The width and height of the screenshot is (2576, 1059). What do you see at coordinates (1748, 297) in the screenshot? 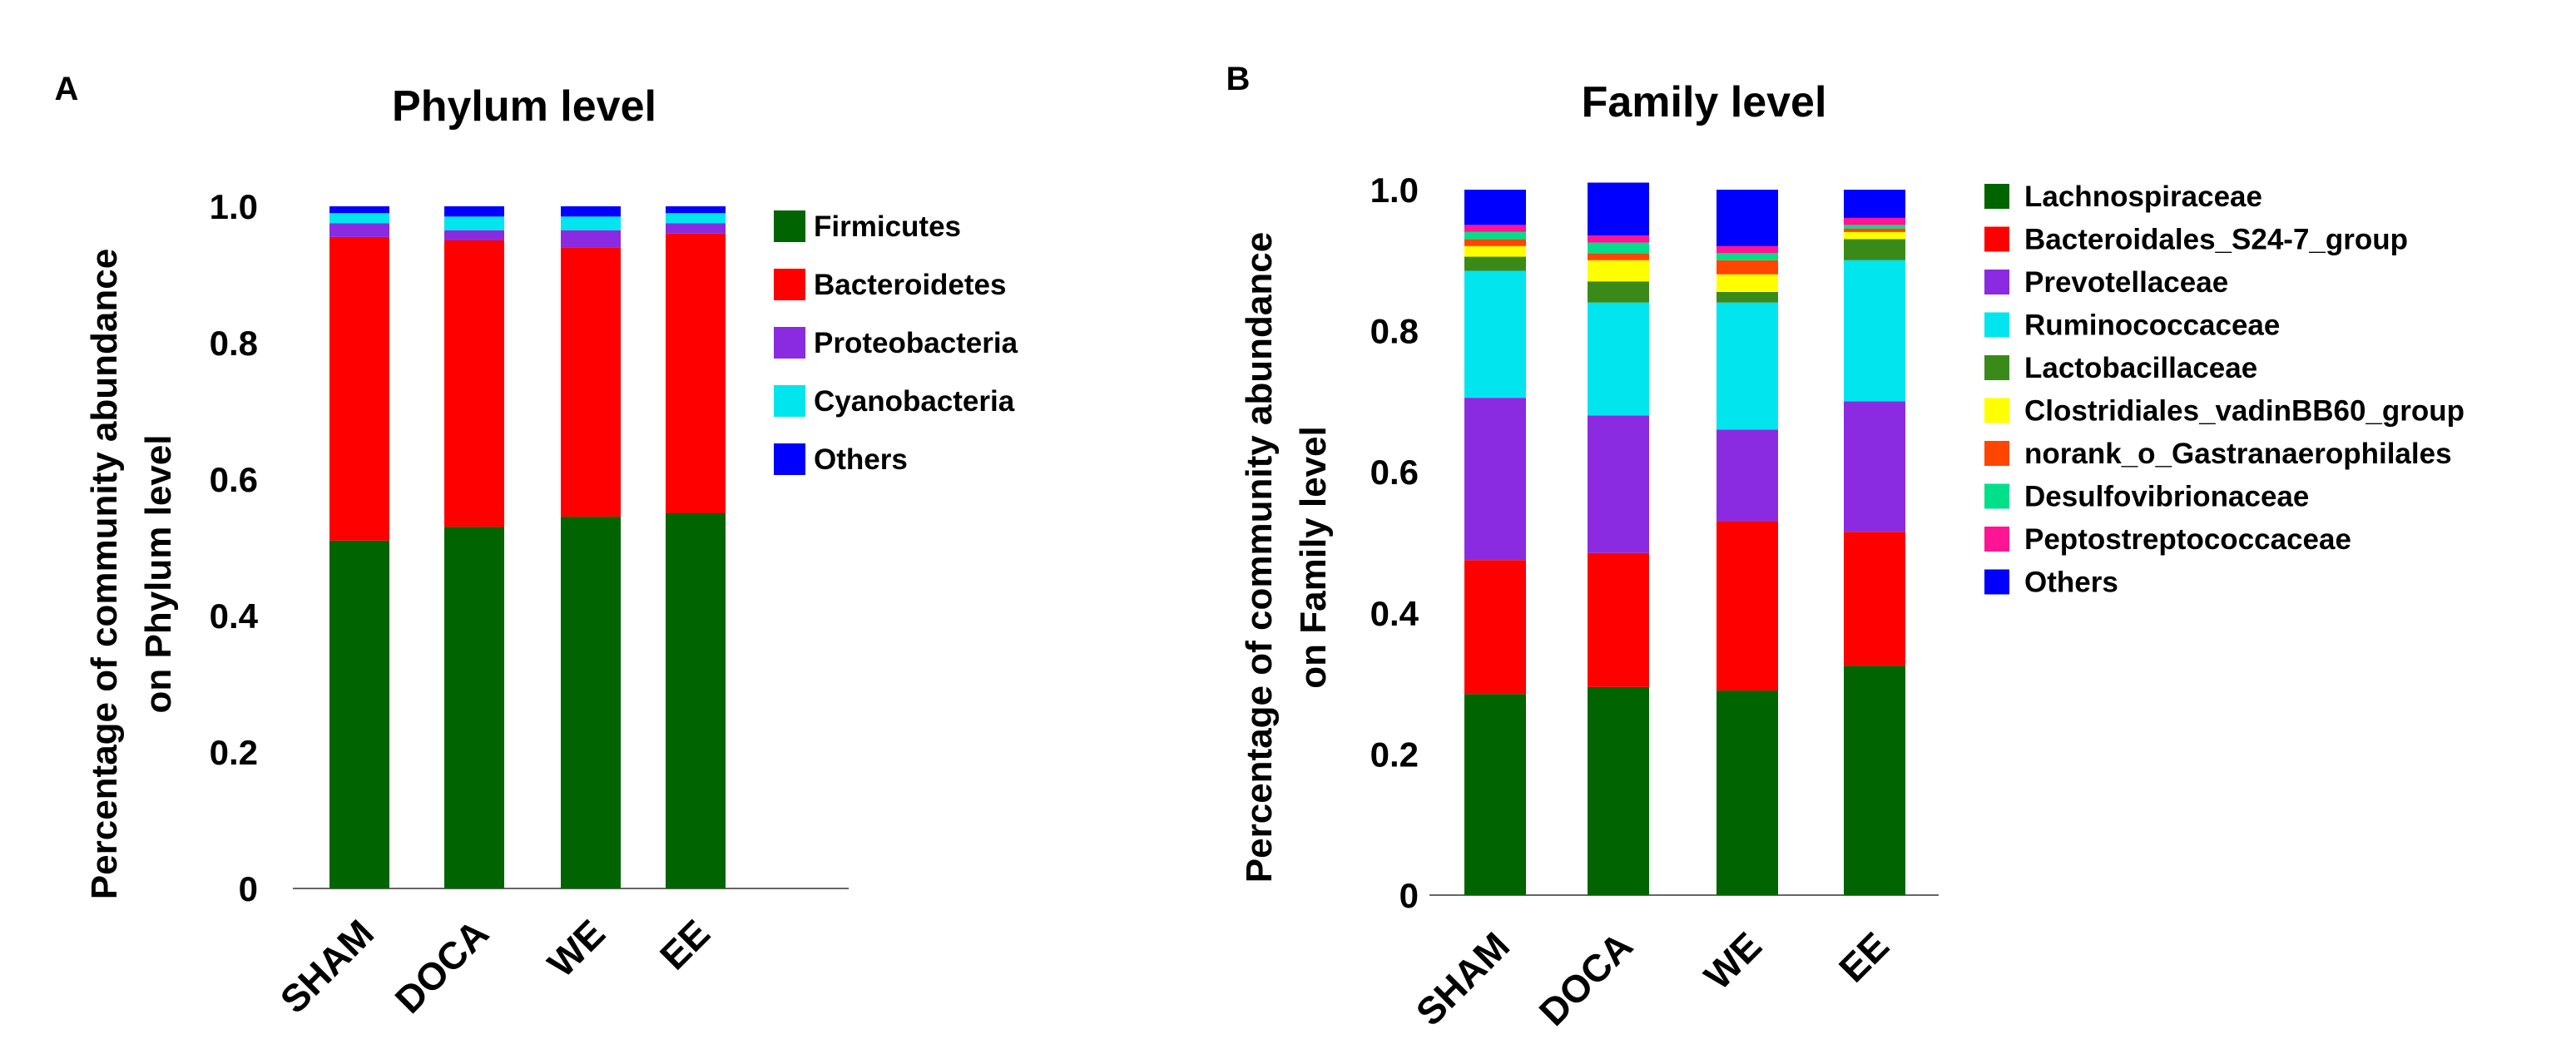
I see `bar-segment-we-lactobacillaceae` at bounding box center [1748, 297].